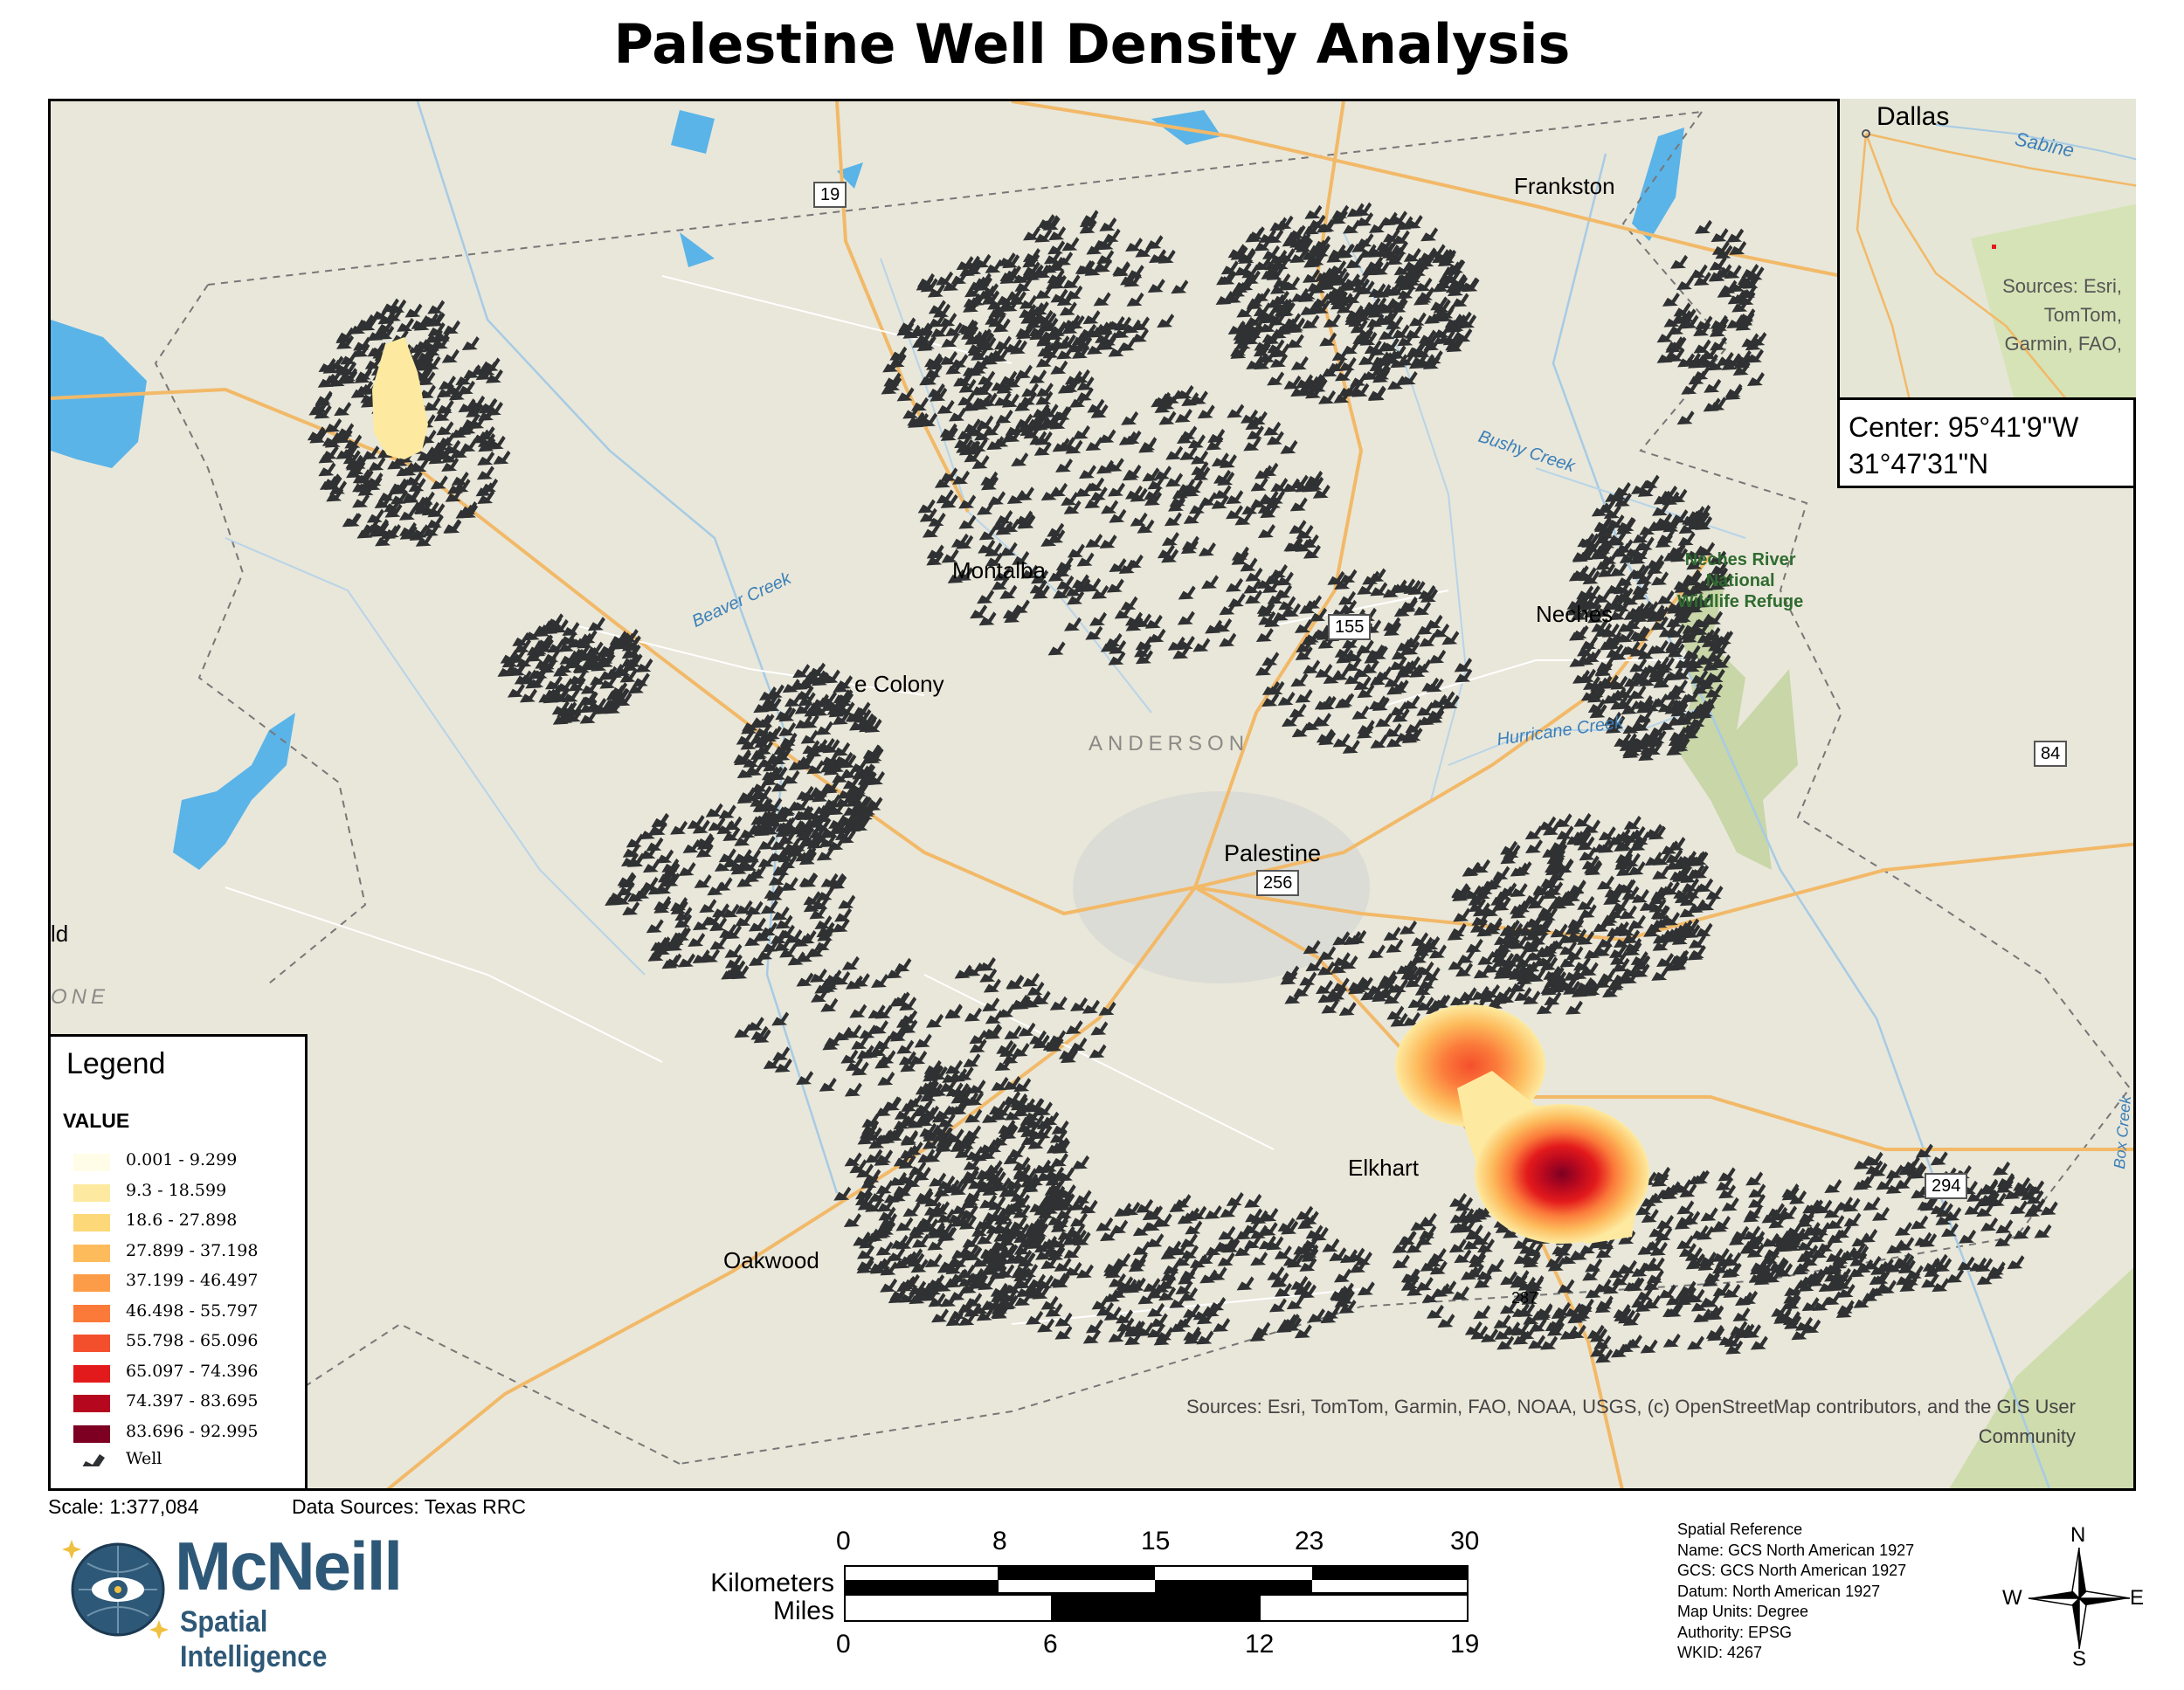 Image resolution: width=2184 pixels, height=1690 pixels. I want to click on scale-bar-graphic, so click(1156, 1593).